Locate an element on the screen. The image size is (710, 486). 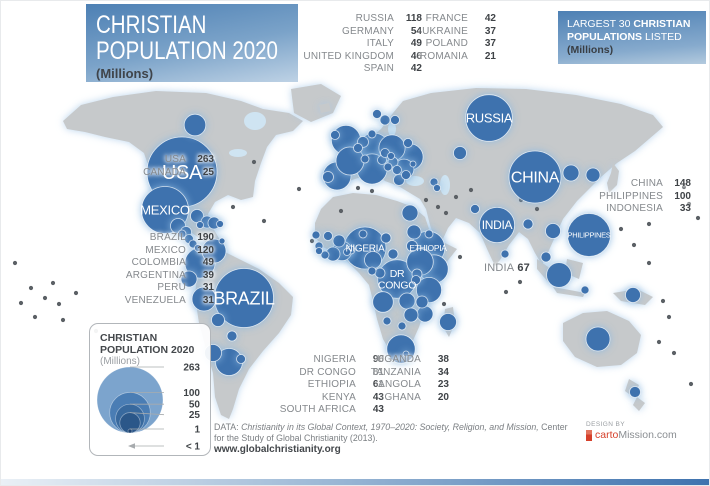
bubble-peru is located at coordinates (204, 299).